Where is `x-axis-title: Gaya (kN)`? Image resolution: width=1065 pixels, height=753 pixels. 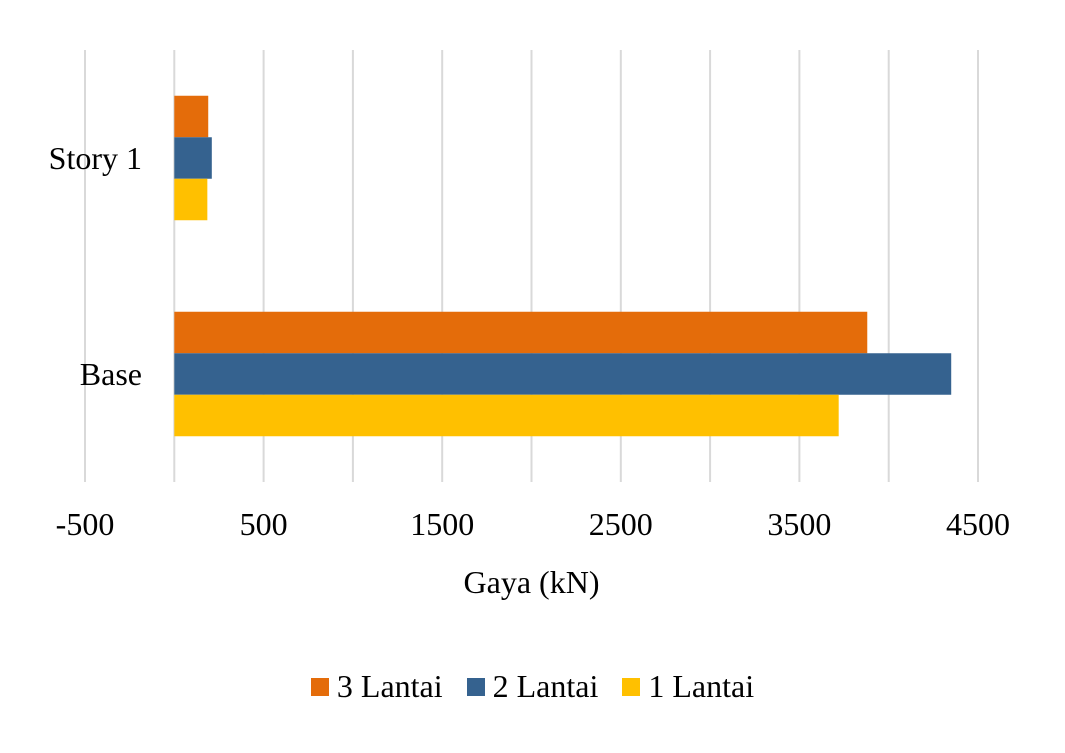 x-axis-title: Gaya (kN) is located at coordinates (532, 582).